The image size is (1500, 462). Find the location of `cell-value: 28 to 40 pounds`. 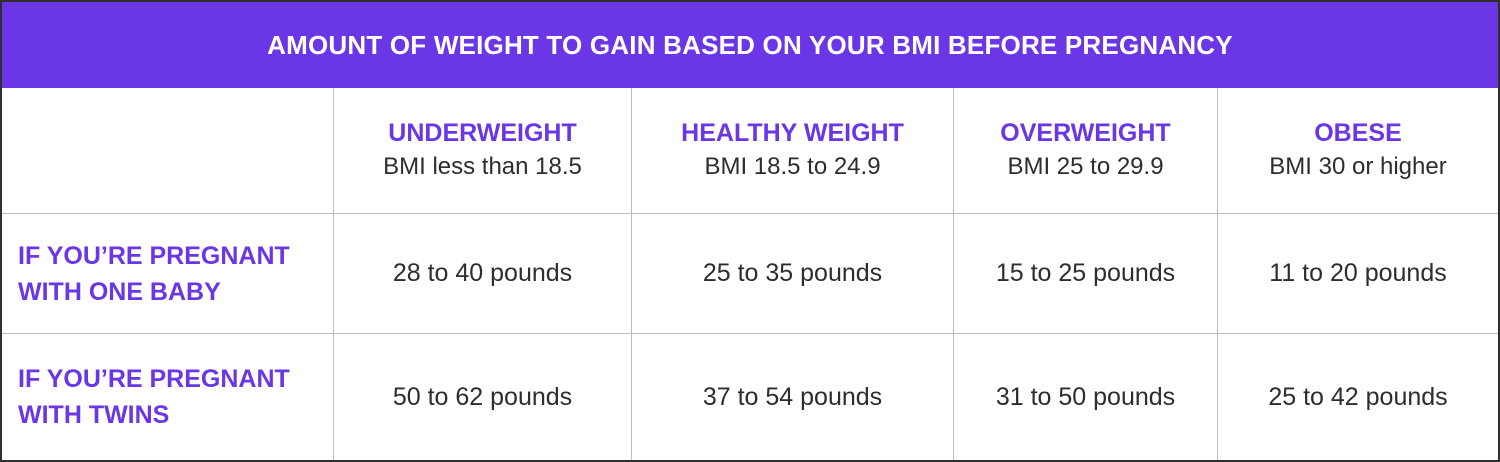

cell-value: 28 to 40 pounds is located at coordinates (482, 273).